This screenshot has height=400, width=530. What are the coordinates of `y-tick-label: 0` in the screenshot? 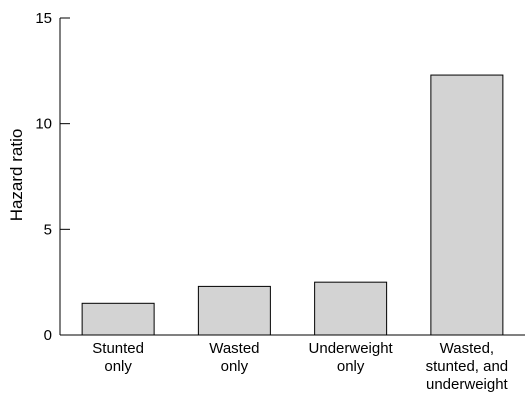 It's located at (48, 335).